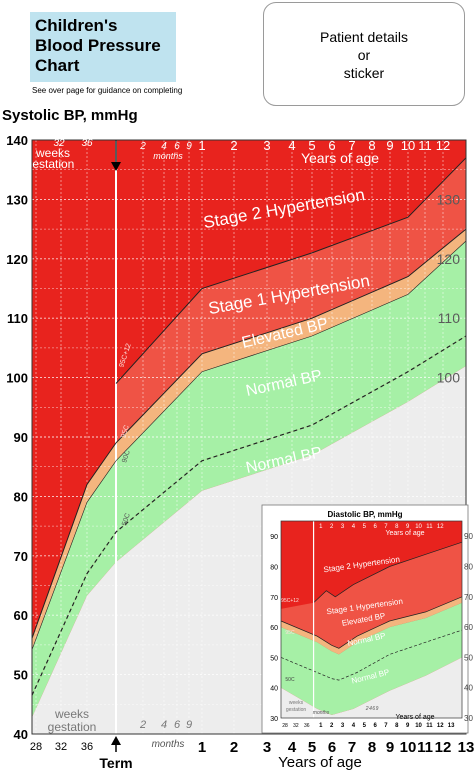 The image size is (474, 770). What do you see at coordinates (21, 496) in the screenshot?
I see `y-tick-label: 80` at bounding box center [21, 496].